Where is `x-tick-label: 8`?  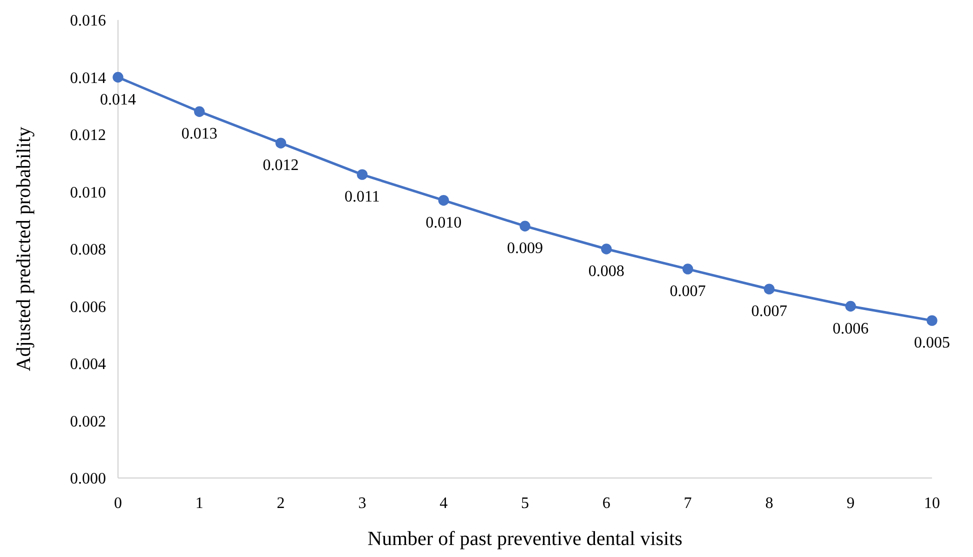
x-tick-label: 8 is located at coordinates (769, 503).